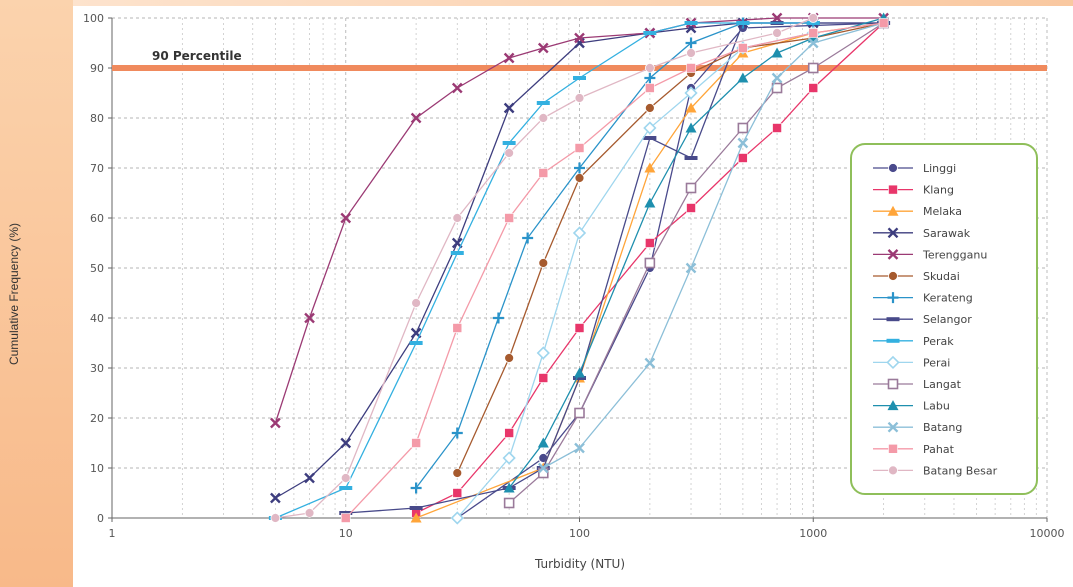  Describe the element at coordinates (97, 218) in the screenshot. I see `y-tick-label: 60` at that location.